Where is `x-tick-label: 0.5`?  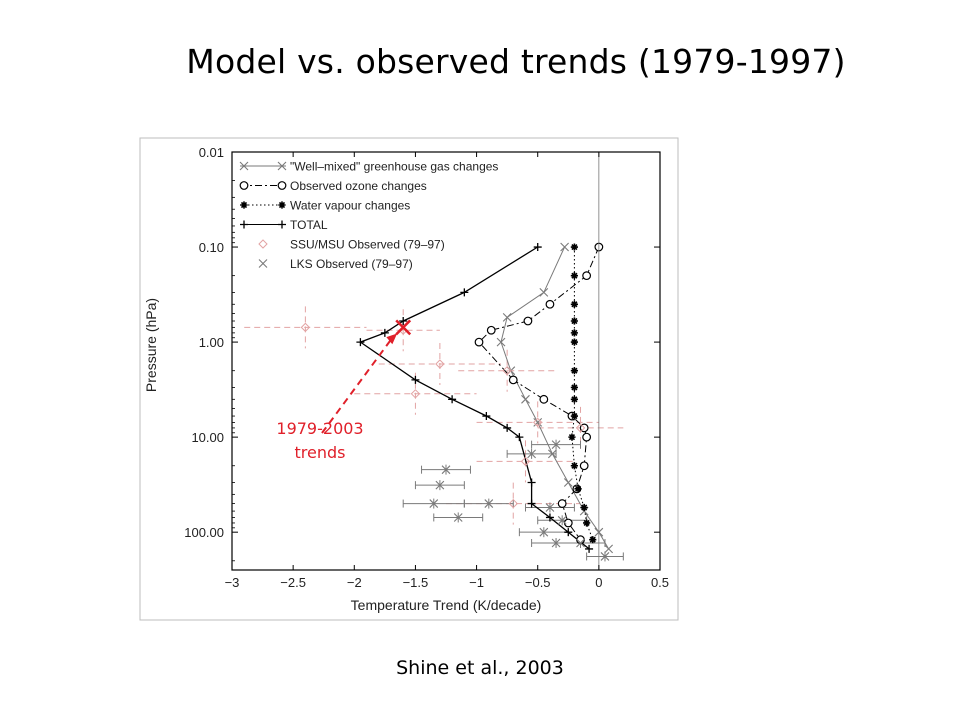
x-tick-label: 0.5 is located at coordinates (660, 582).